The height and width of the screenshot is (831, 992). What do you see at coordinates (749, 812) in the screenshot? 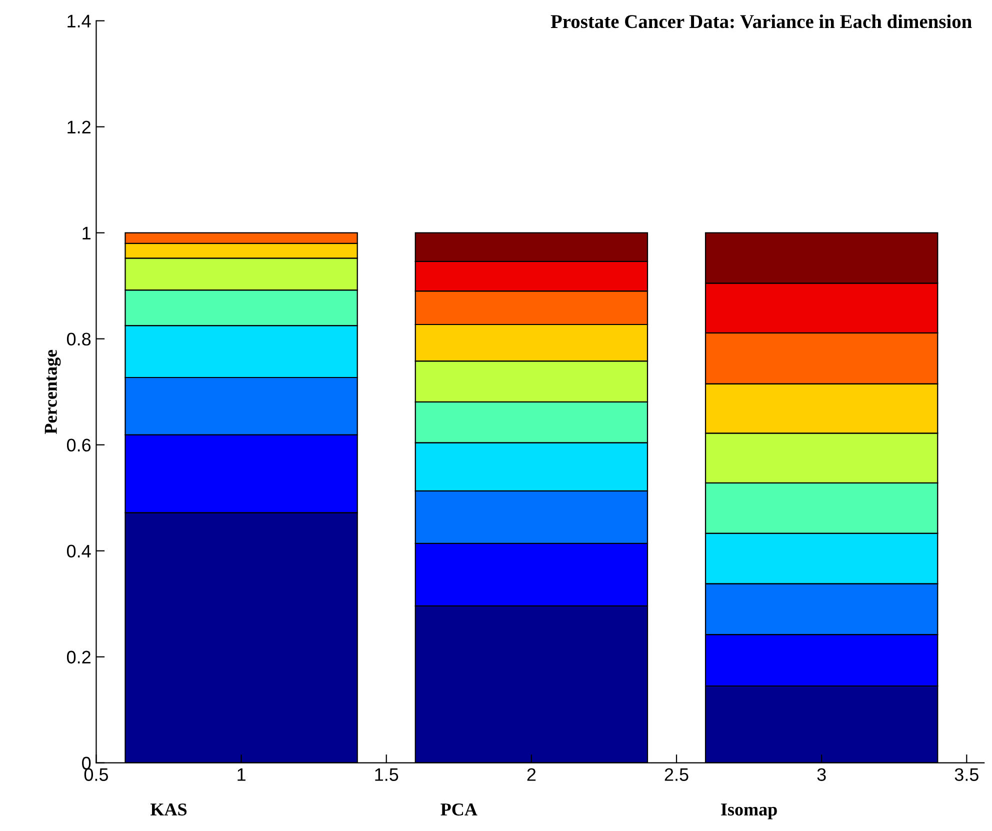
I see `text: Isomap` at bounding box center [749, 812].